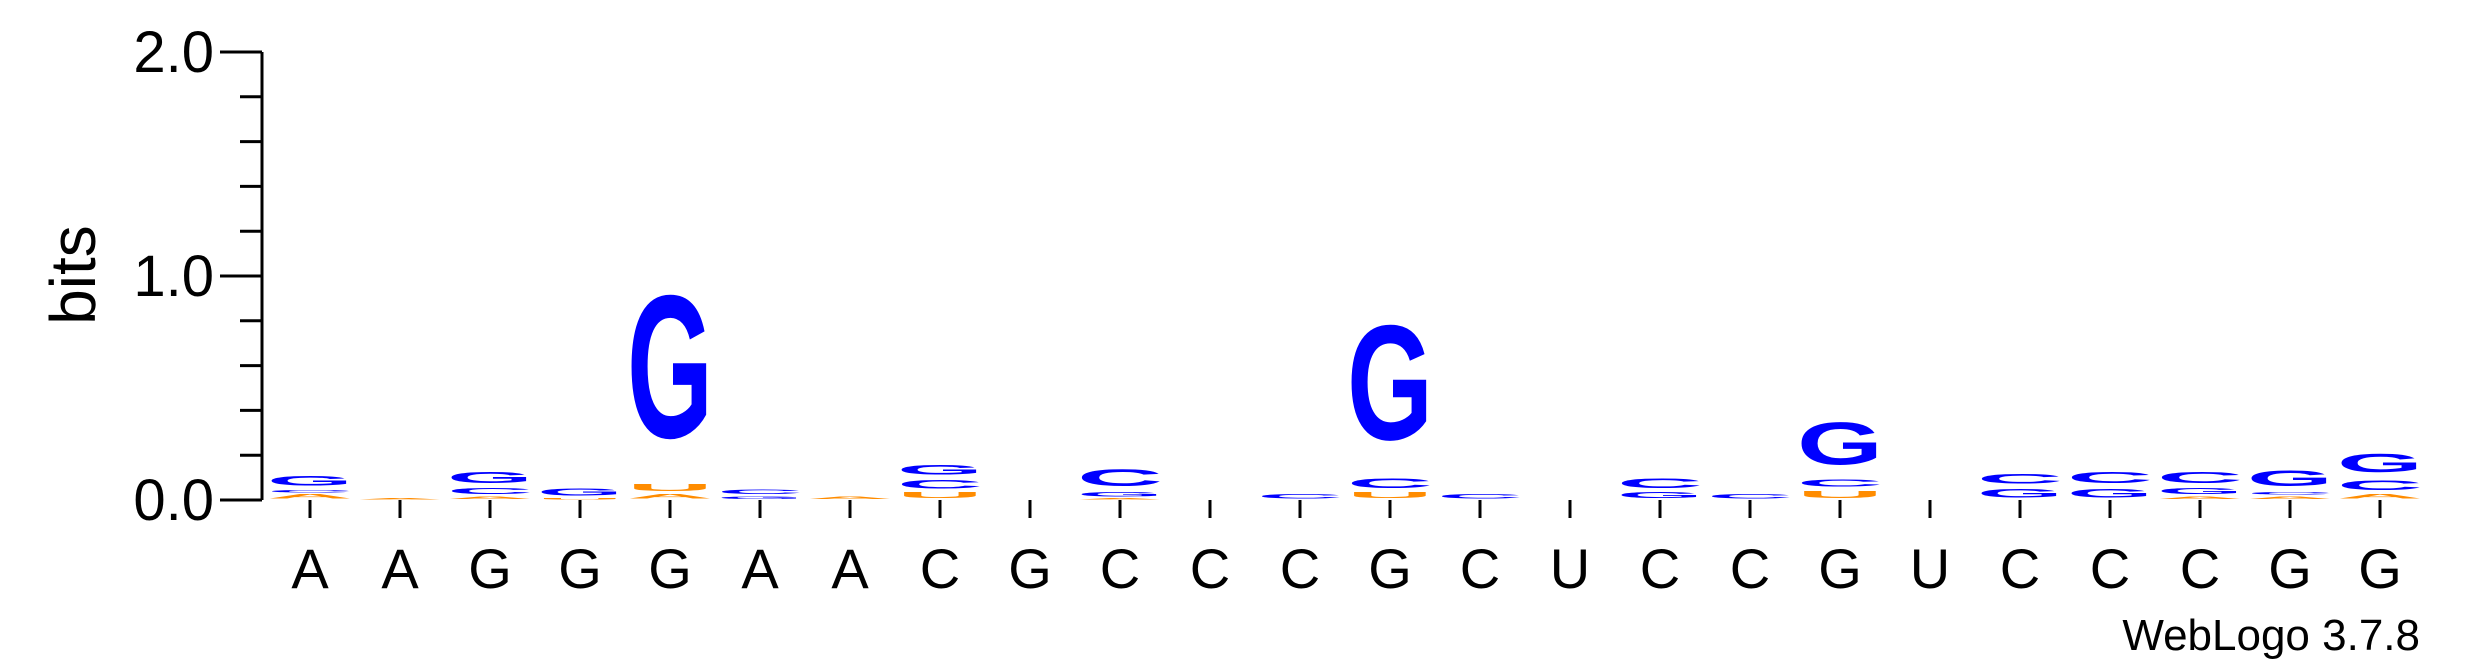  I want to click on y-axis-title: bits, so click(73, 275).